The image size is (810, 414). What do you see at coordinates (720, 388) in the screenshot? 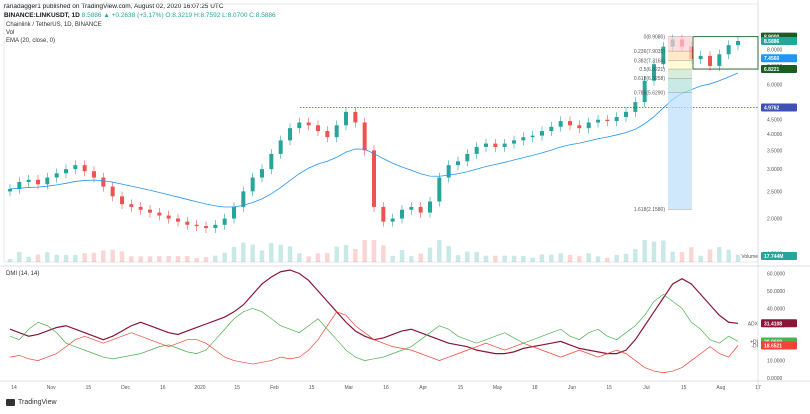
I see `time-tick-label: Aug` at bounding box center [720, 388].